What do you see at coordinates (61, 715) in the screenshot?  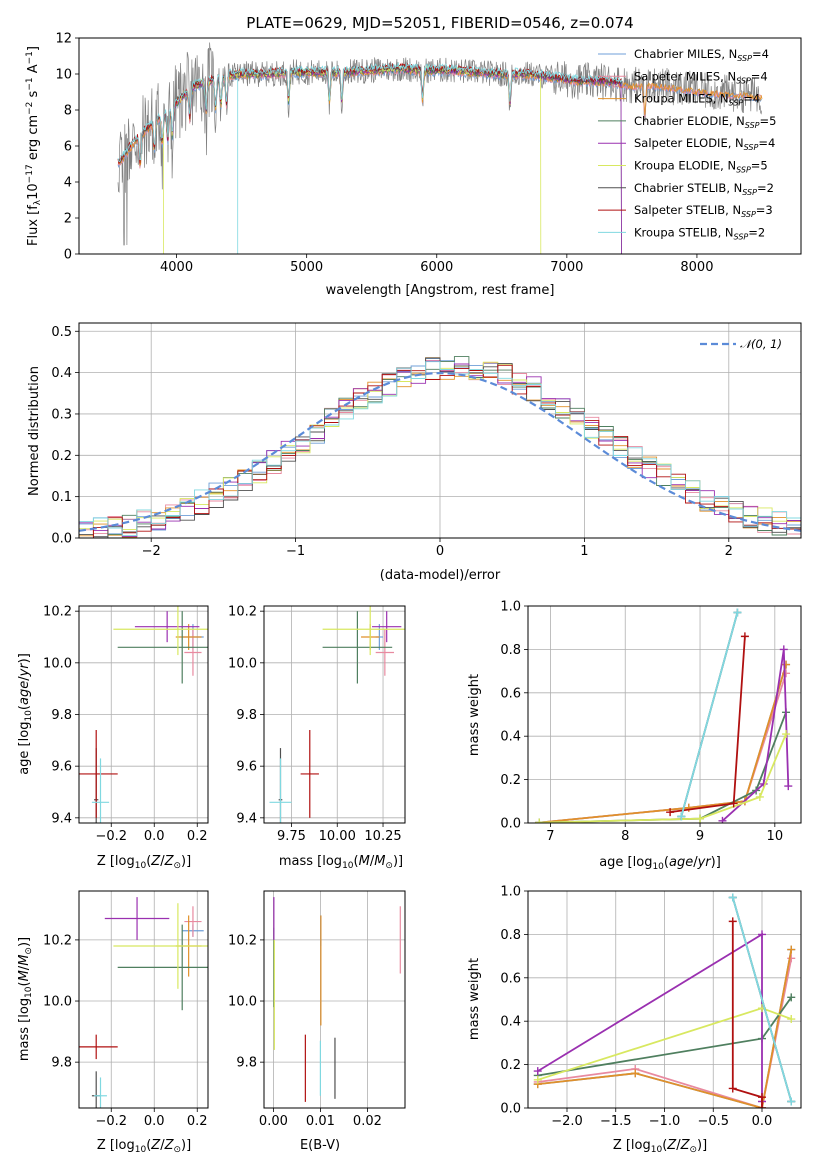 I see `y-tick-label: 9.8` at bounding box center [61, 715].